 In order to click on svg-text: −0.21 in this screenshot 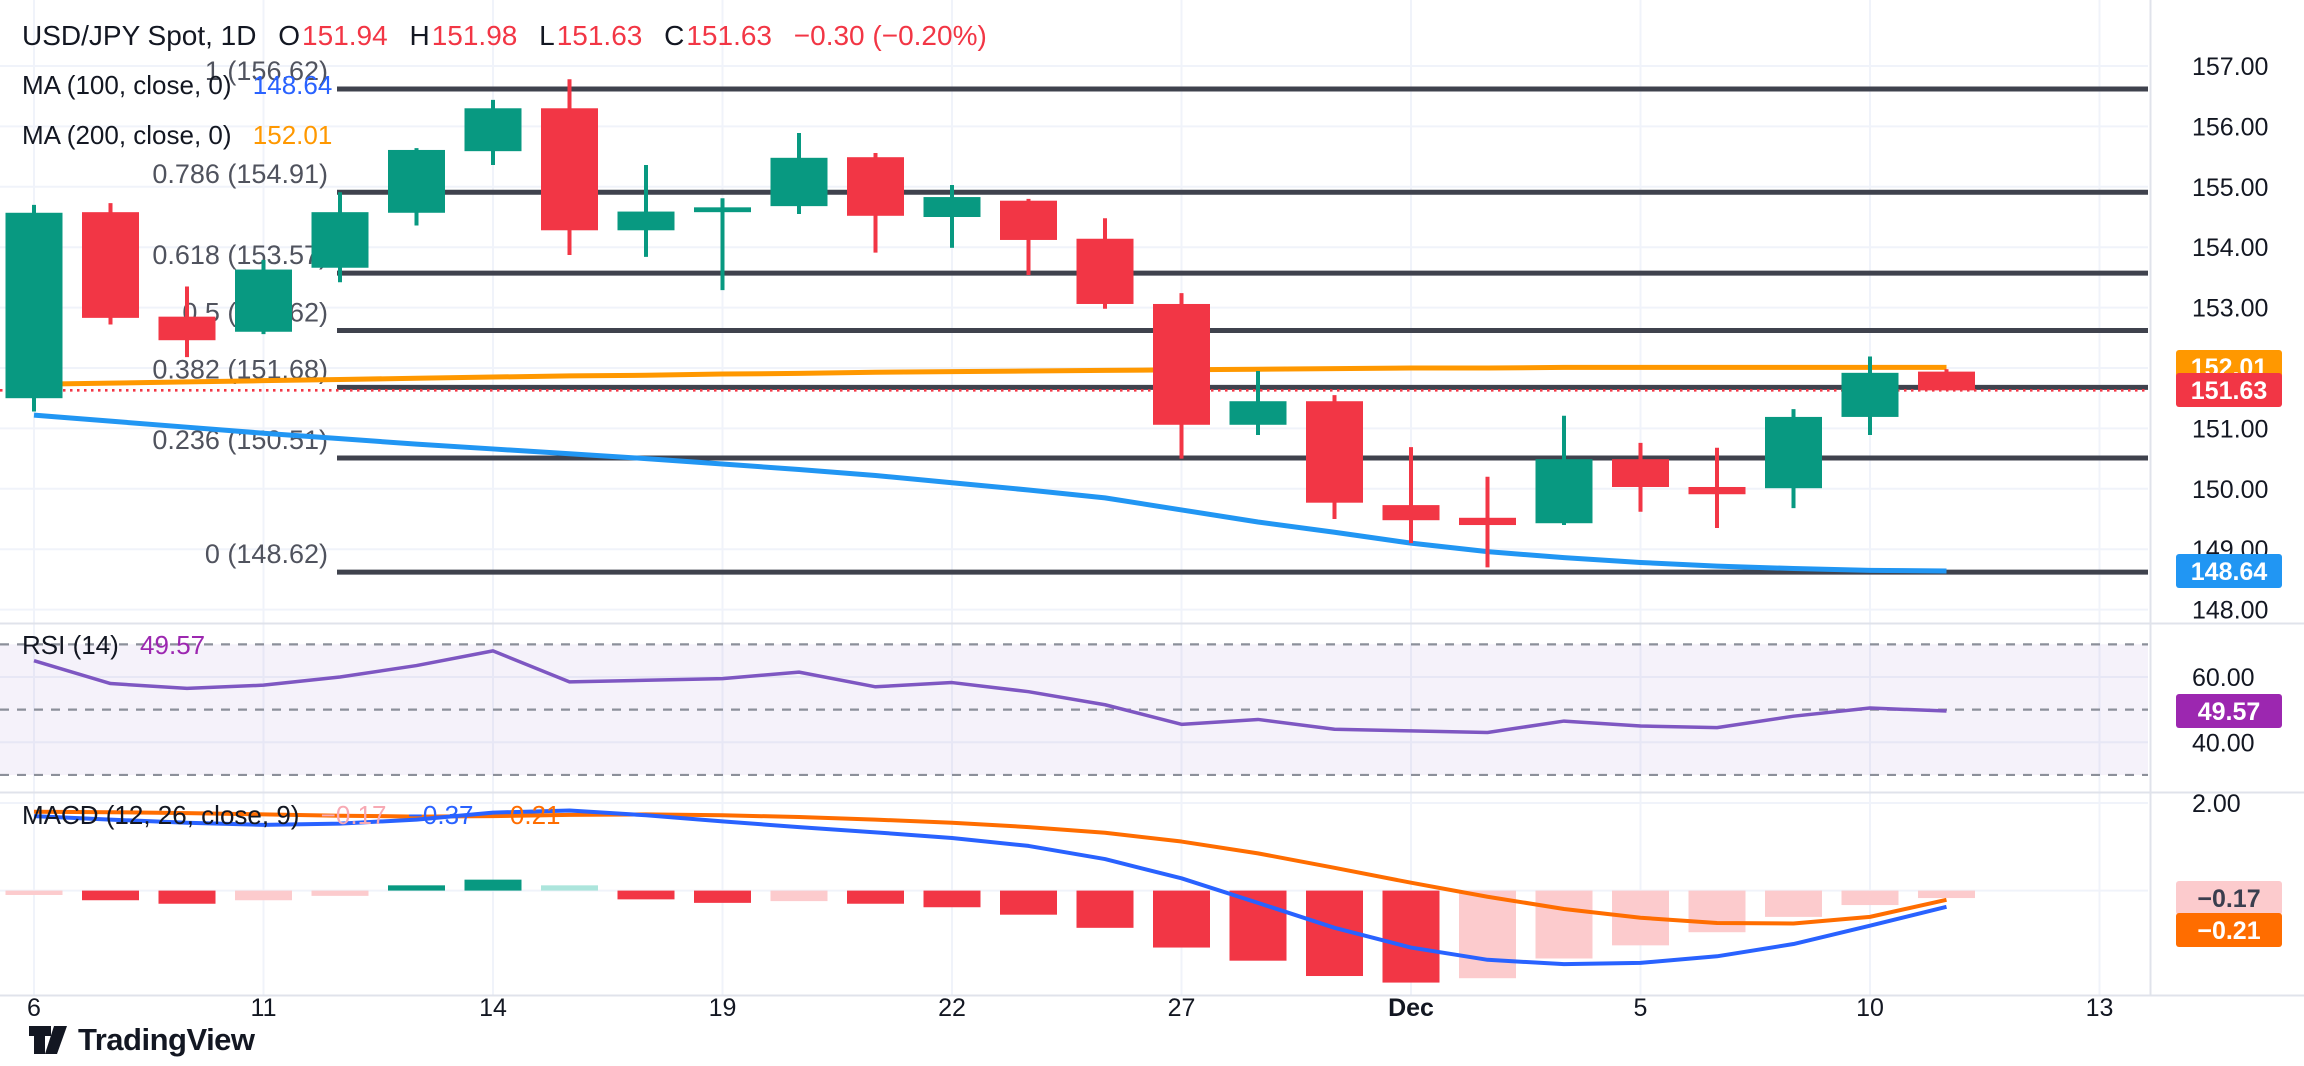, I will do `click(2228, 931)`.